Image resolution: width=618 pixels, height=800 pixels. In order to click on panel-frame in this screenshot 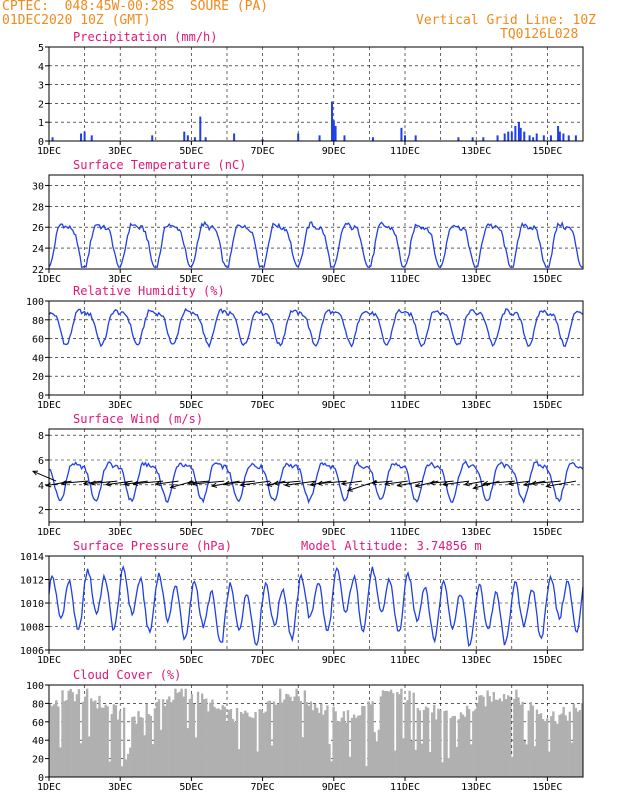, I will do `click(316, 94)`.